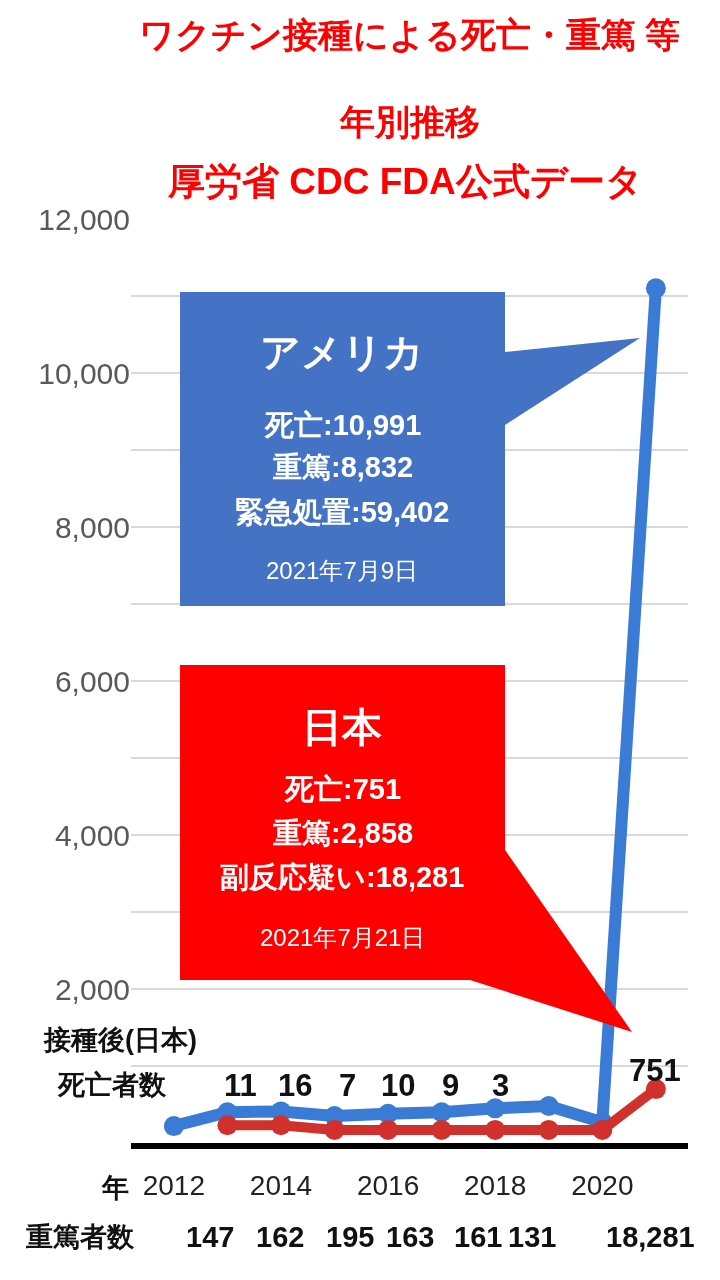 The image size is (720, 1280). What do you see at coordinates (602, 1185) in the screenshot?
I see `x-tick-label: 2020` at bounding box center [602, 1185].